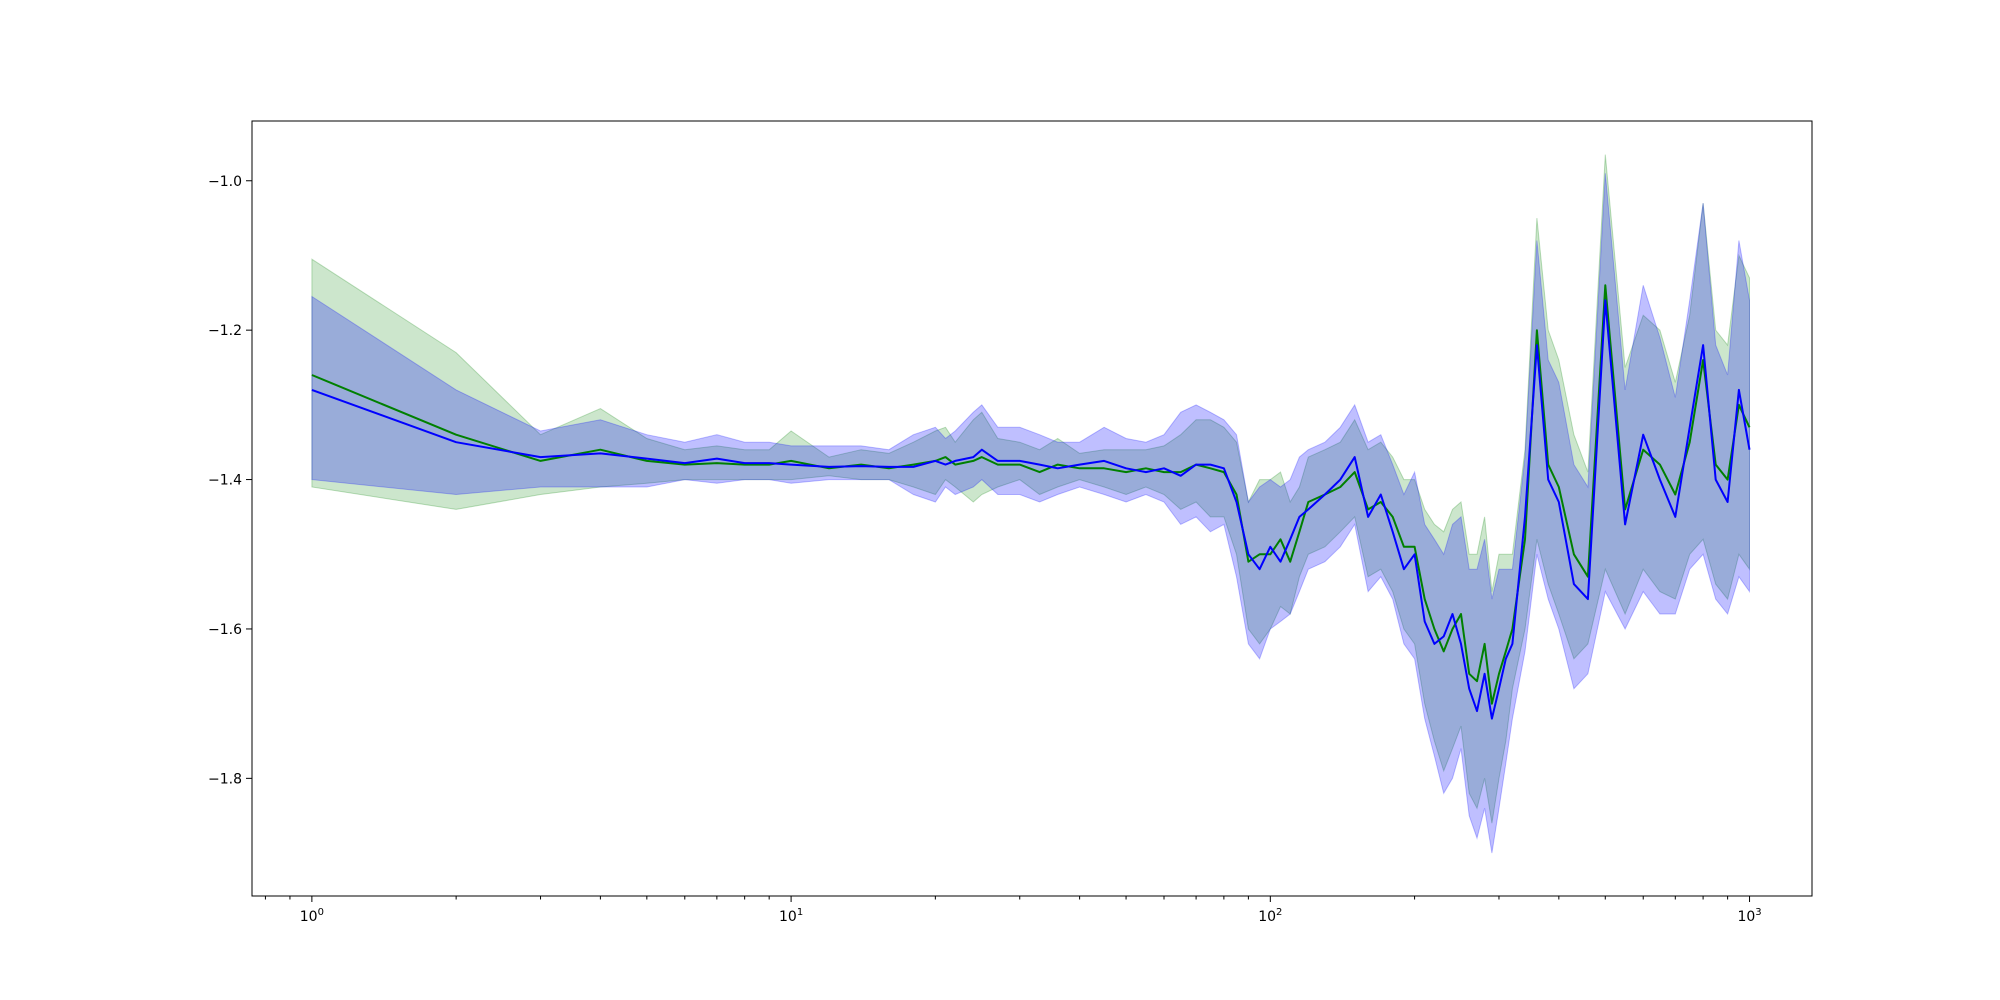 This screenshot has height=1000, width=2000. I want to click on y-tick-label: −1.6, so click(225, 630).